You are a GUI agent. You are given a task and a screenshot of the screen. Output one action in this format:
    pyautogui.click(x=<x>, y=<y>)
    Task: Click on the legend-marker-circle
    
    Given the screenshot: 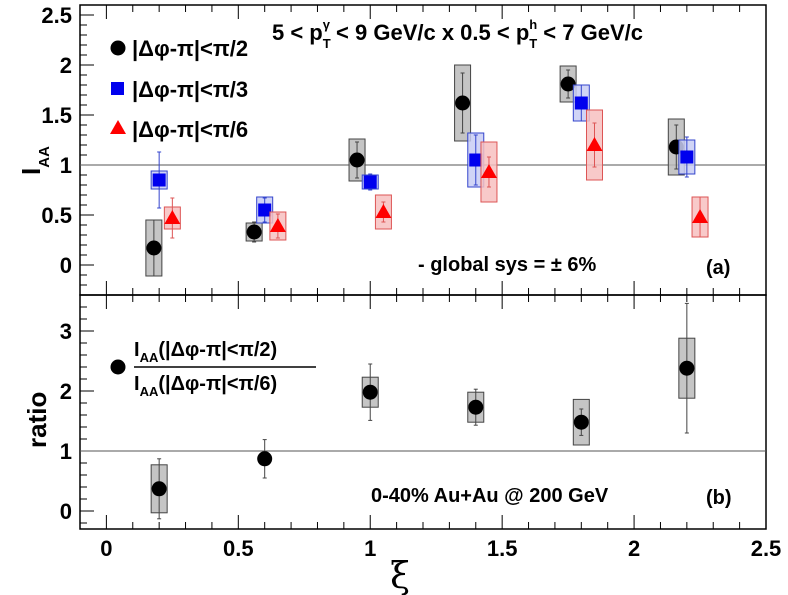 What is the action you would take?
    pyautogui.click(x=118, y=48)
    